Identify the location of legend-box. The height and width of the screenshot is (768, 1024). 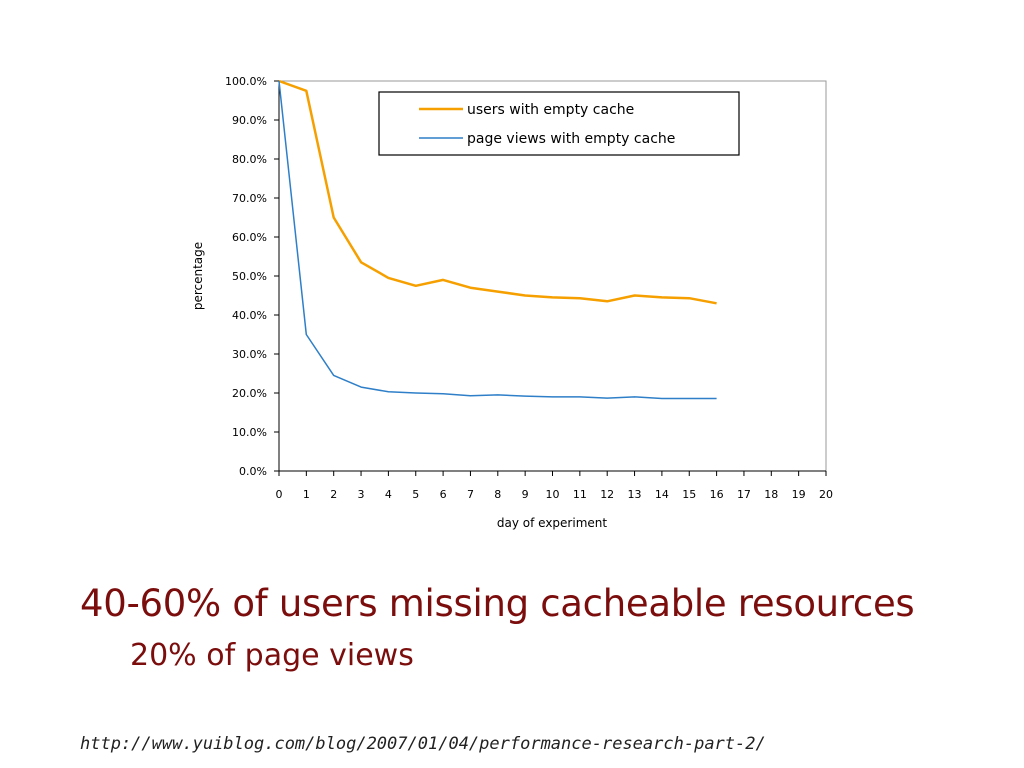
(559, 123).